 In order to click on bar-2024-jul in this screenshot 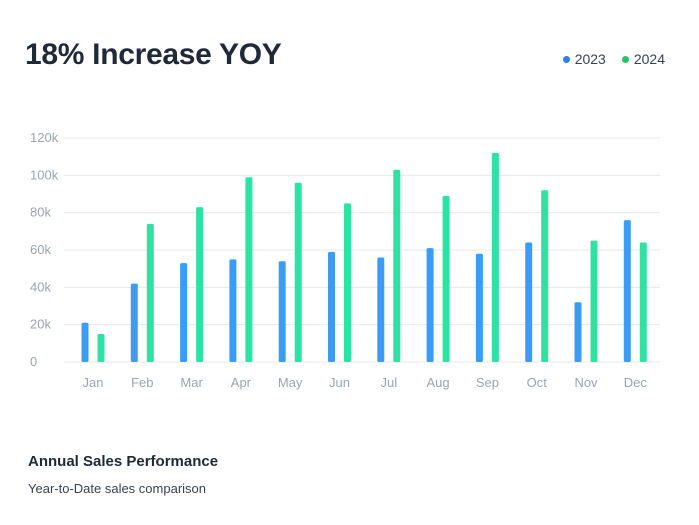, I will do `click(397, 265)`.